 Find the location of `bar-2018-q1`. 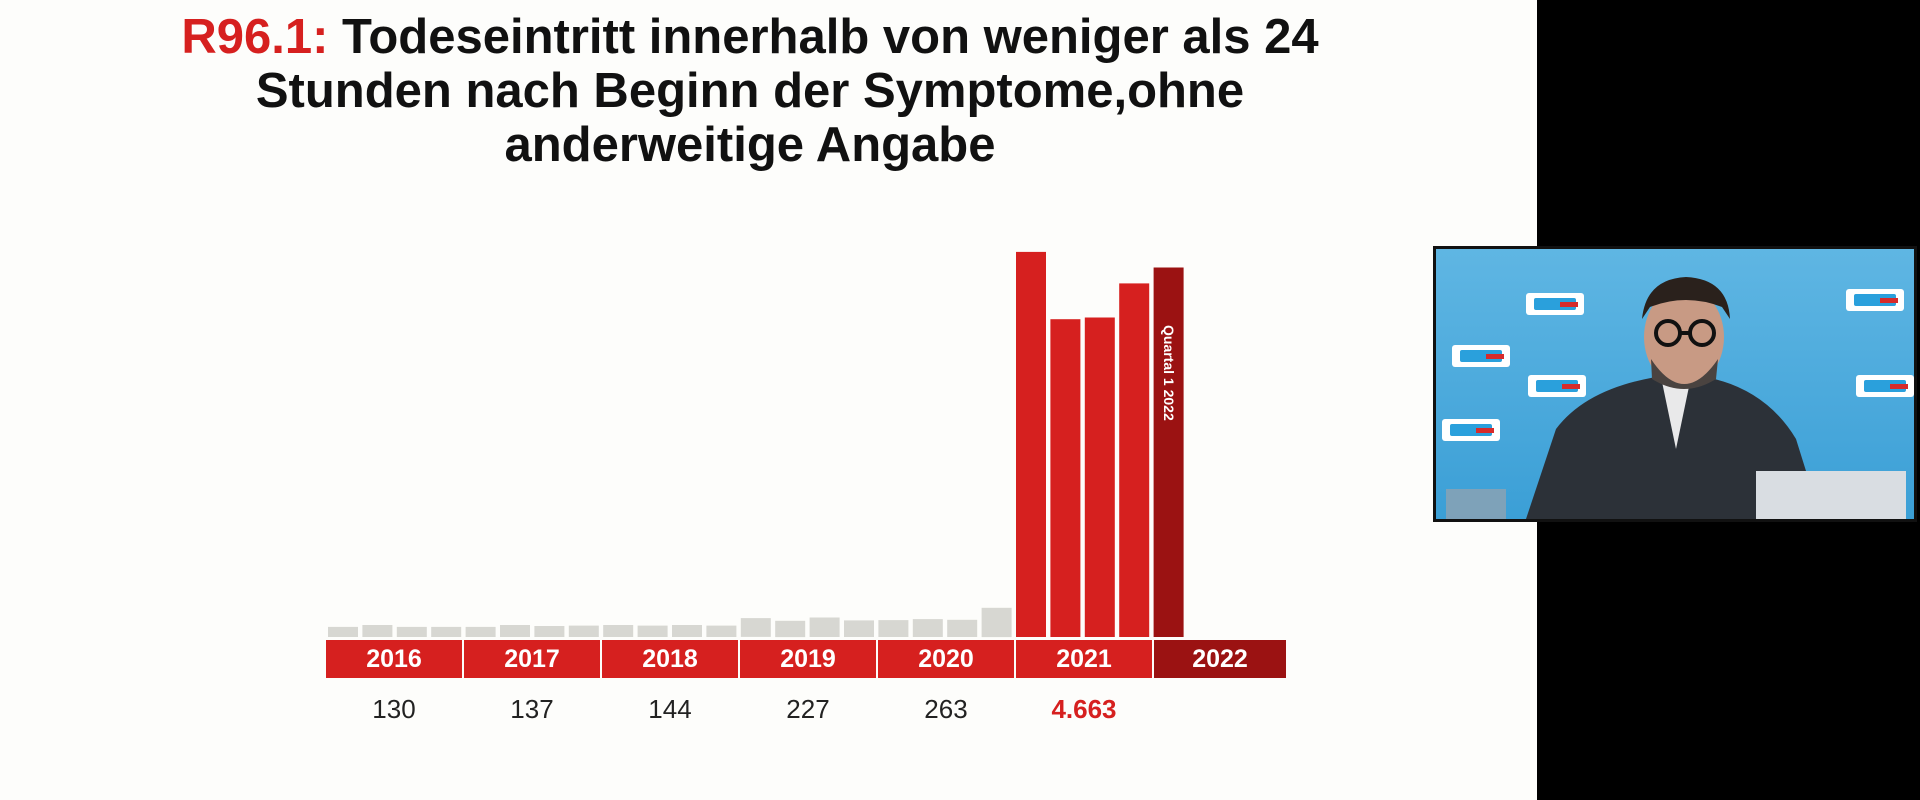

bar-2018-q1 is located at coordinates (618, 631).